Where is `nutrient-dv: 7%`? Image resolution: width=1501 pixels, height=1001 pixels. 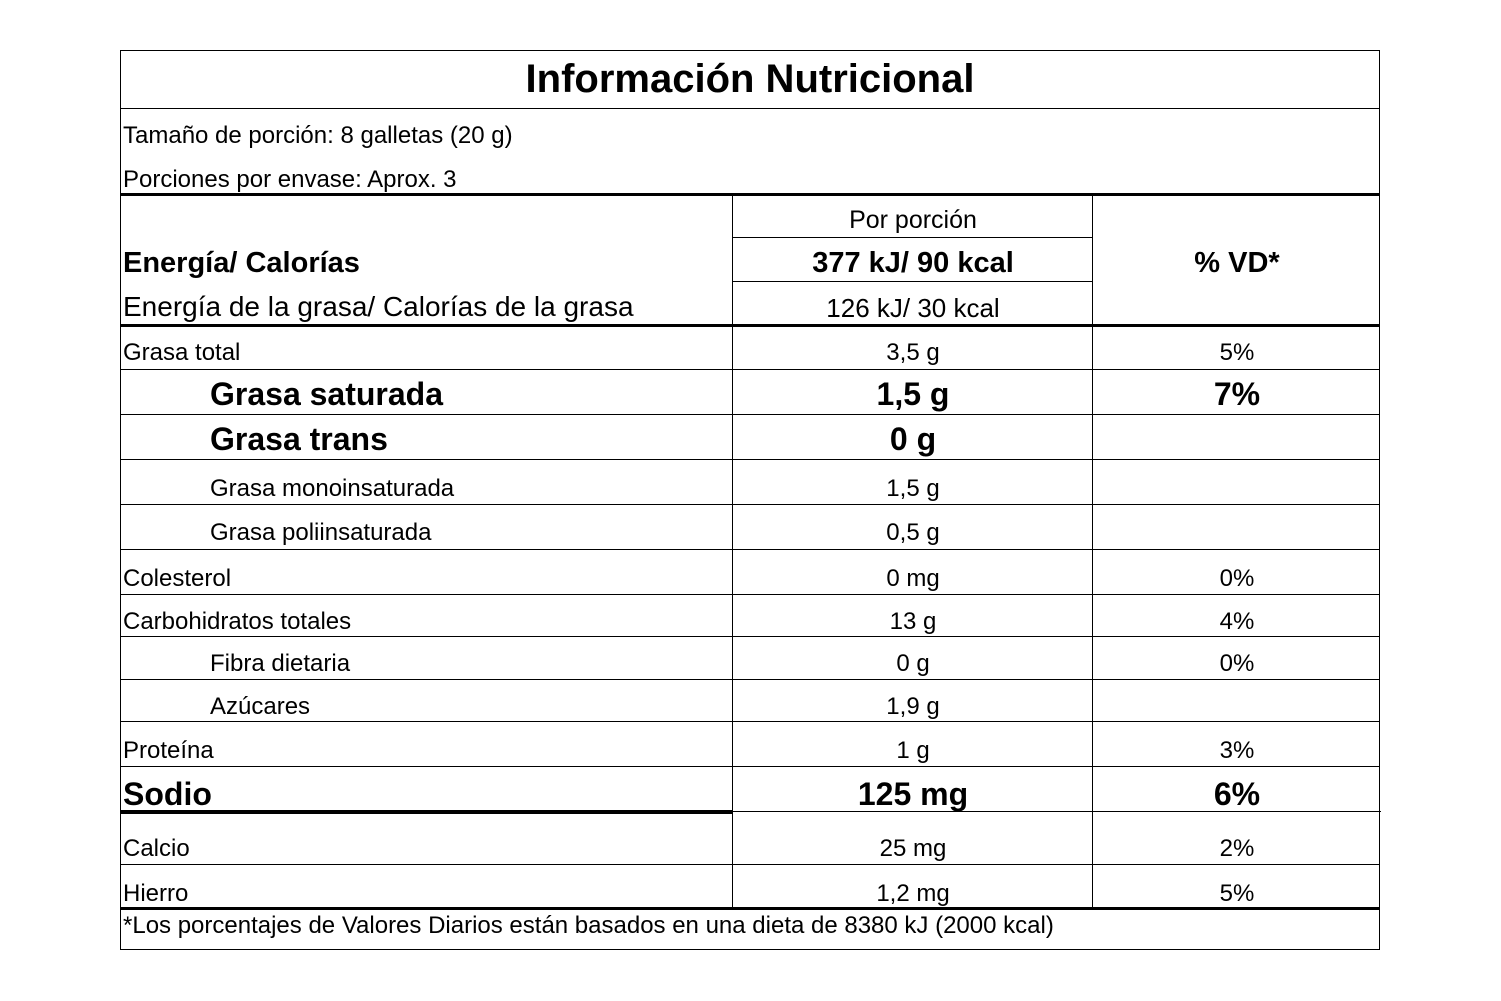 nutrient-dv: 7% is located at coordinates (1237, 394).